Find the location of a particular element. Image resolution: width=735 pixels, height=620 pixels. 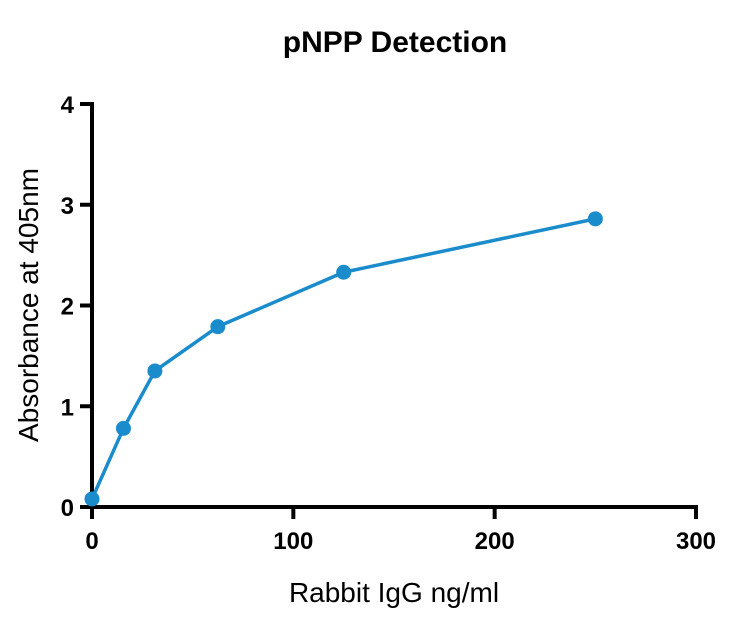

x-axis-label: Rabbit IgG ng/ml is located at coordinates (394, 592).